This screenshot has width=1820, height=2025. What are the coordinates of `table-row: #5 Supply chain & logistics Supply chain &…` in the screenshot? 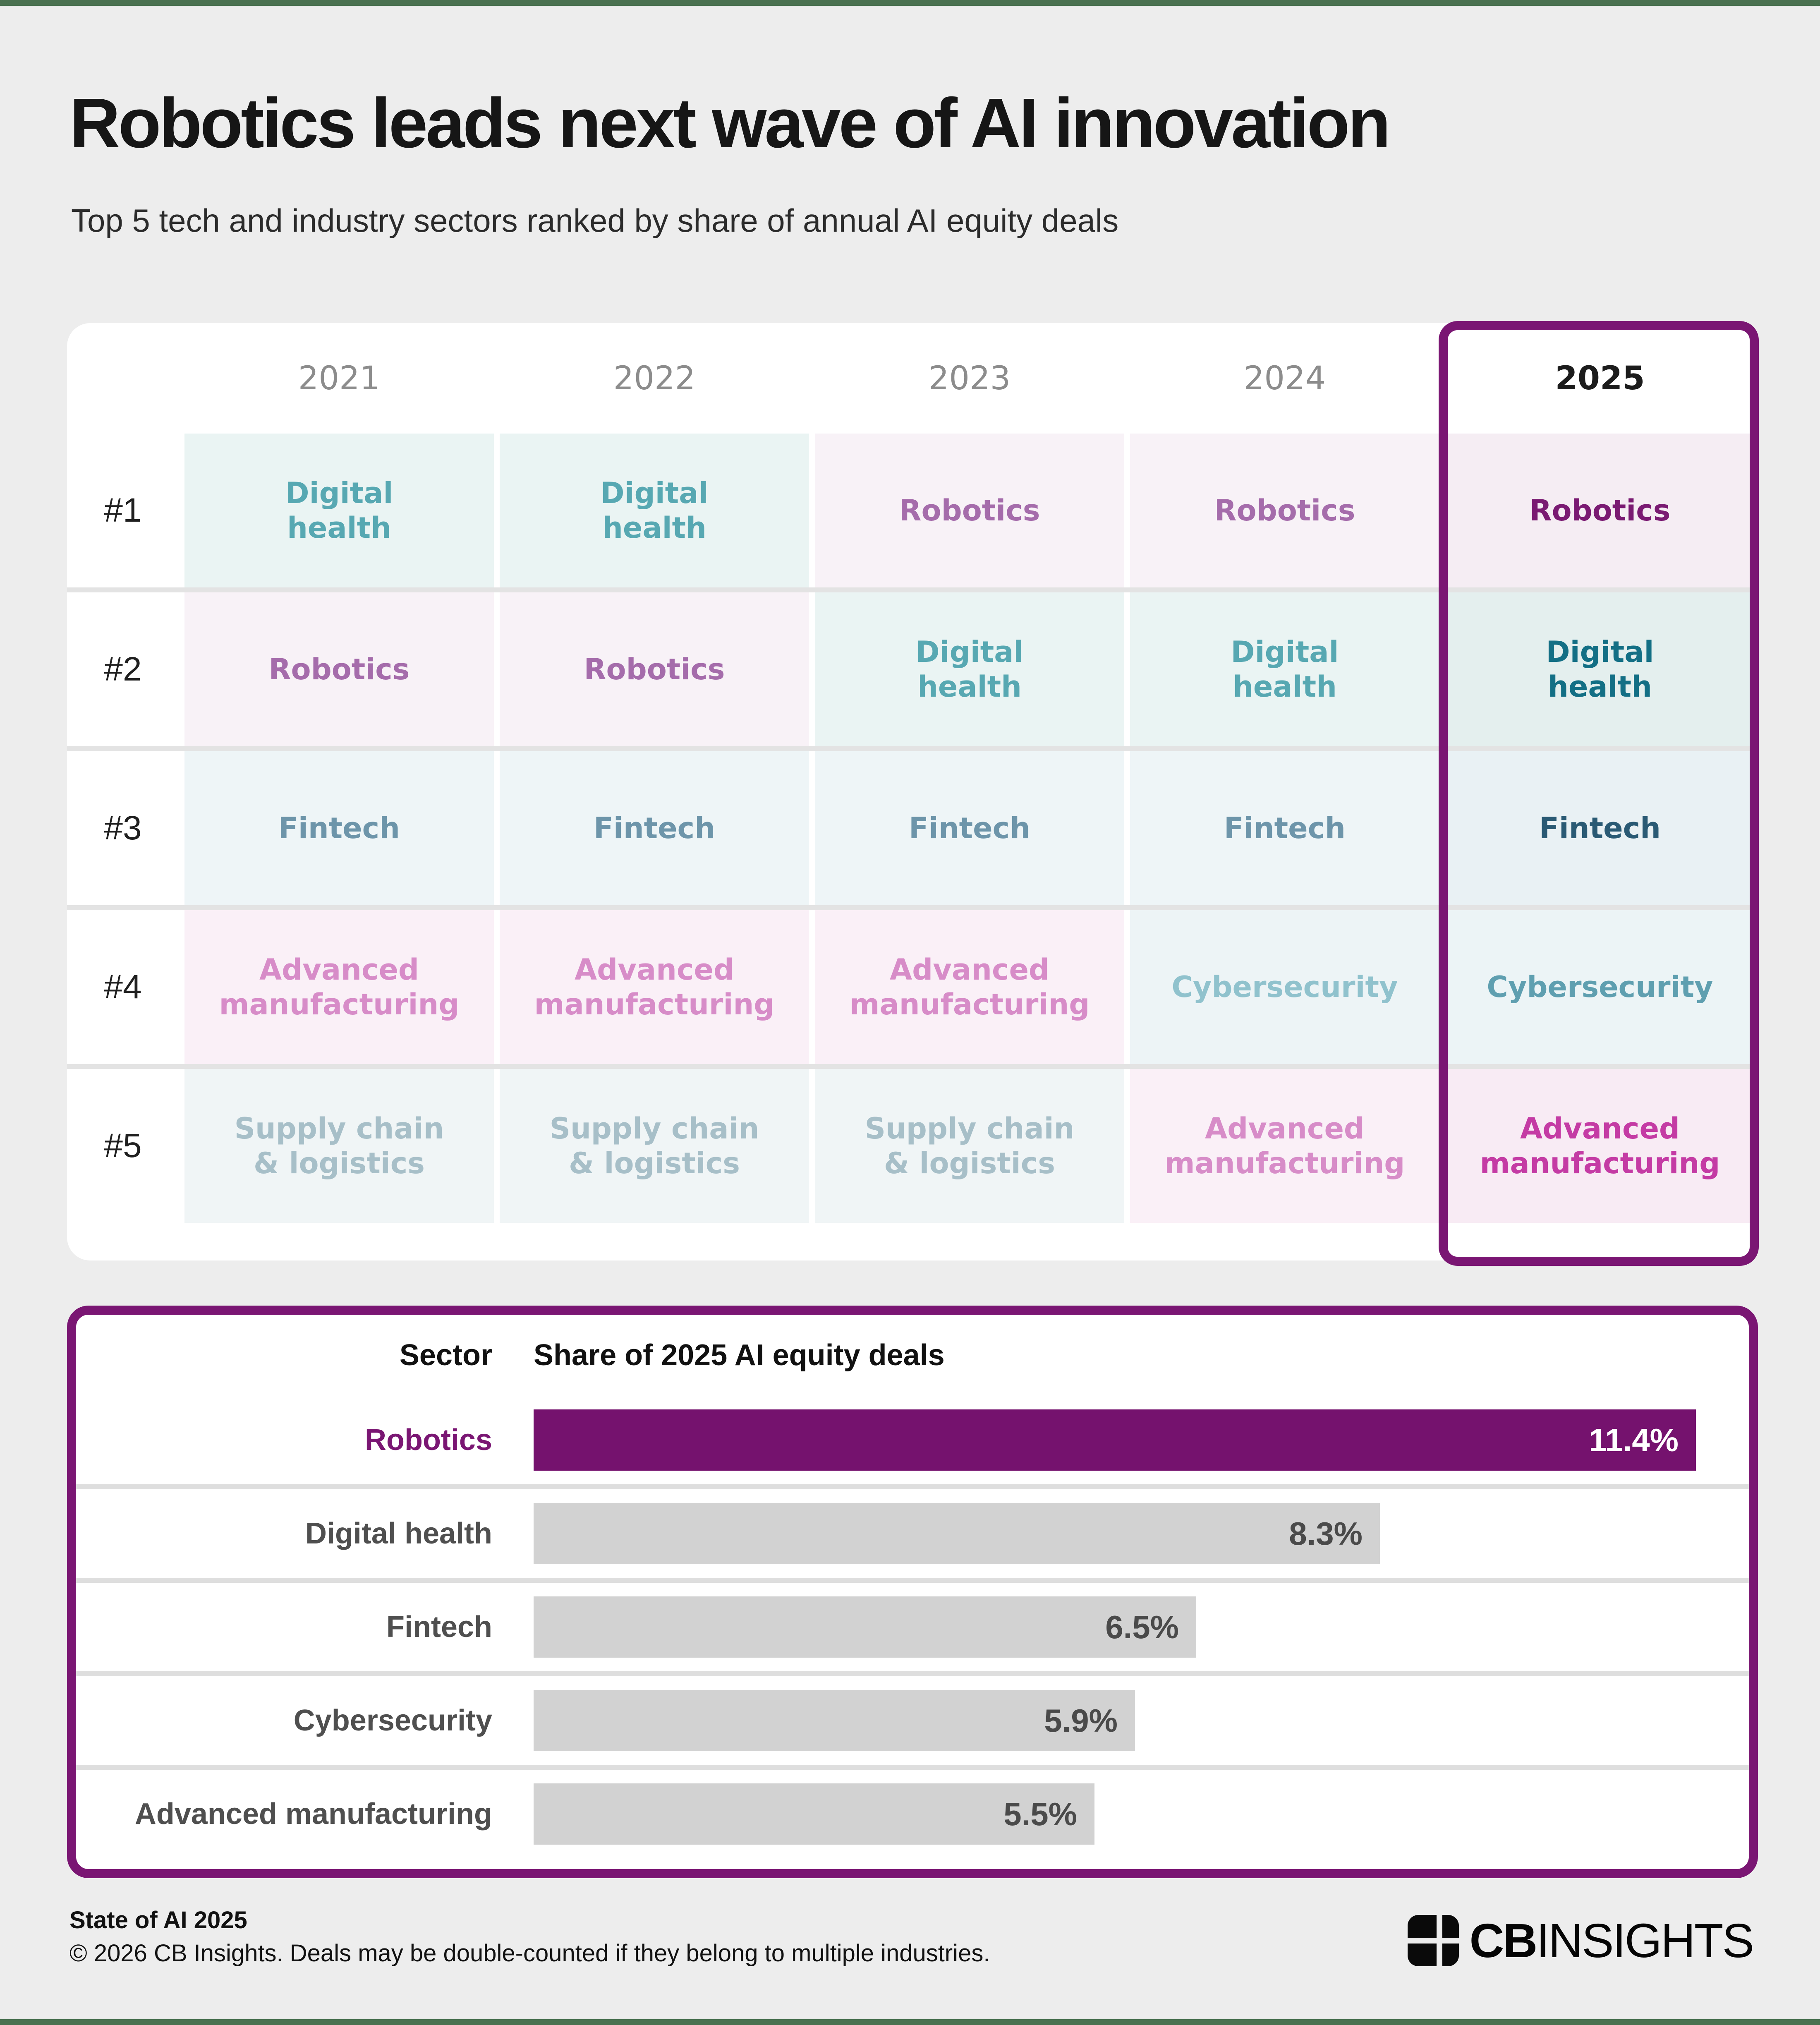 It's located at (911, 1143).